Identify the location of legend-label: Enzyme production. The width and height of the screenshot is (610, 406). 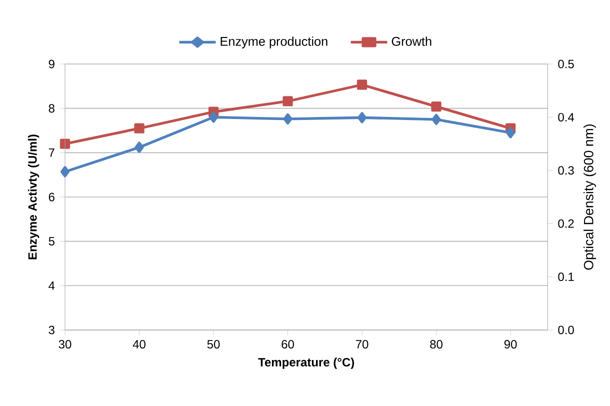
(274, 42).